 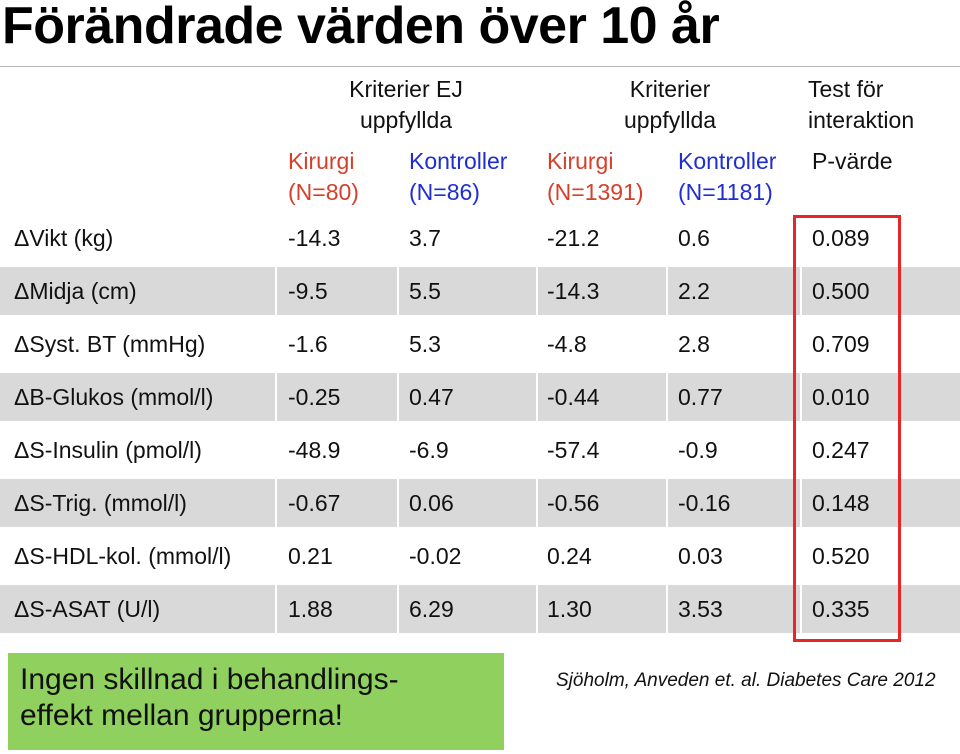 I want to click on value-cell: 6.29, so click(x=431, y=609).